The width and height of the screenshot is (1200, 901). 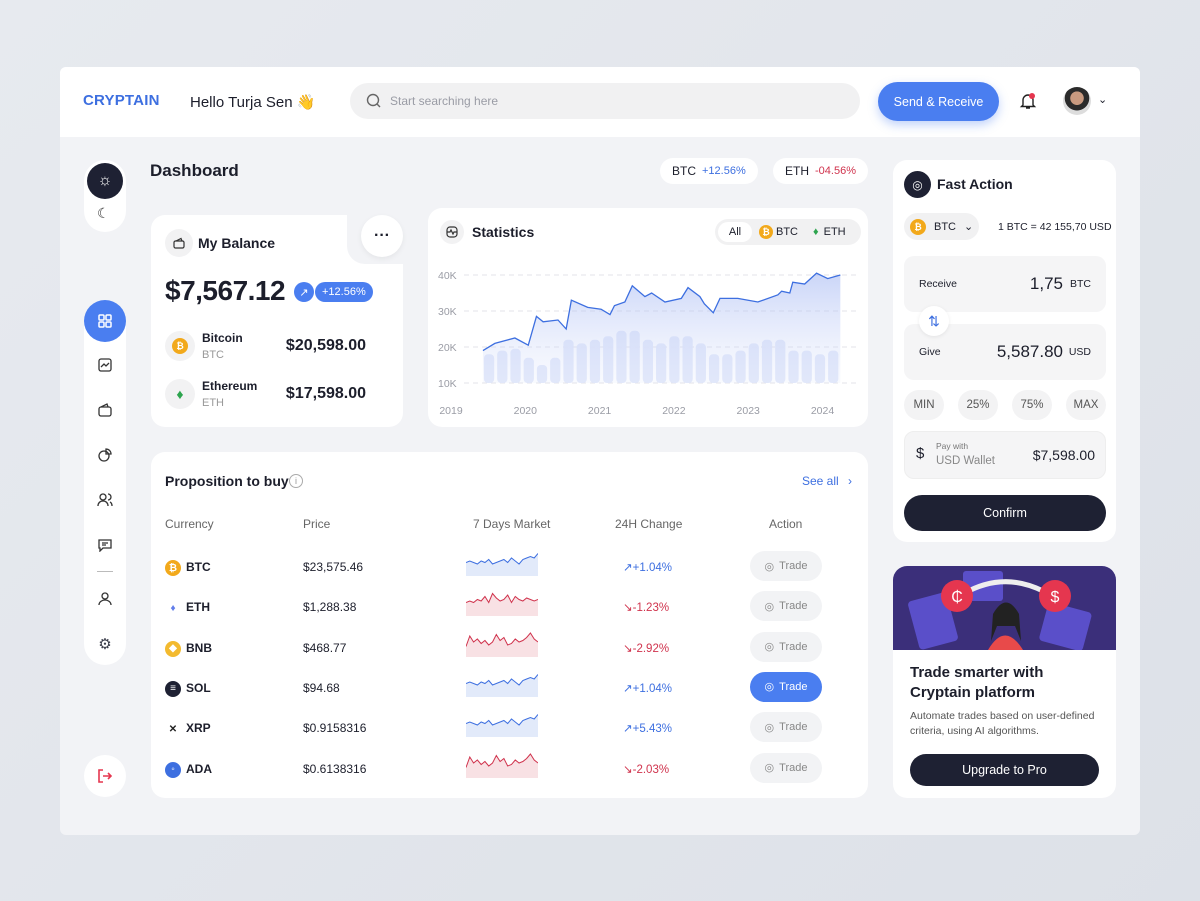 I want to click on change-value: -1.23%, so click(x=651, y=608).